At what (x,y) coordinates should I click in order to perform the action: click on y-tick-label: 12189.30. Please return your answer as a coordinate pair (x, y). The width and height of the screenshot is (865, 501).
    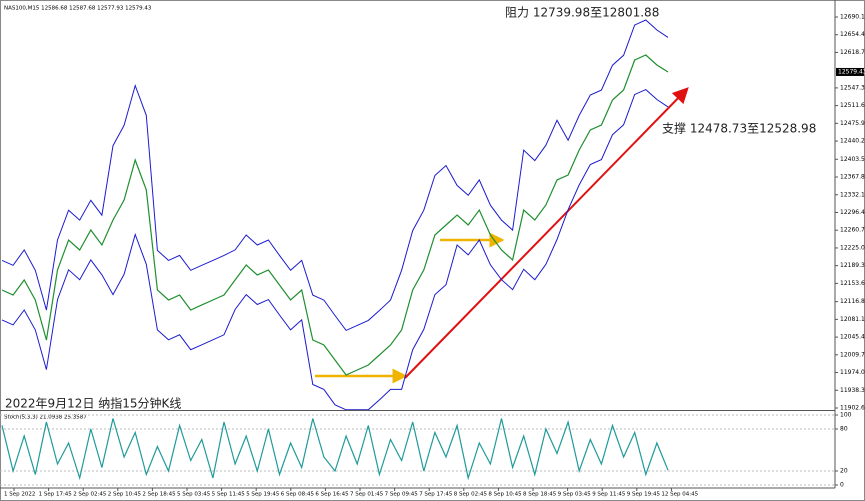
    Looking at the image, I should click on (852, 265).